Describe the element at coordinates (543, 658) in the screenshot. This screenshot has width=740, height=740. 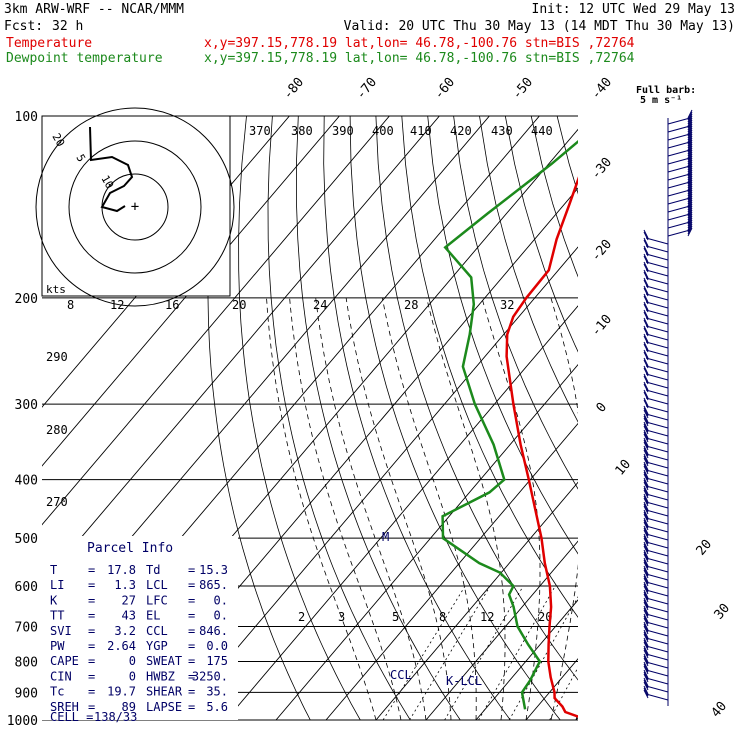
I see `mixing-ratio-line` at that location.